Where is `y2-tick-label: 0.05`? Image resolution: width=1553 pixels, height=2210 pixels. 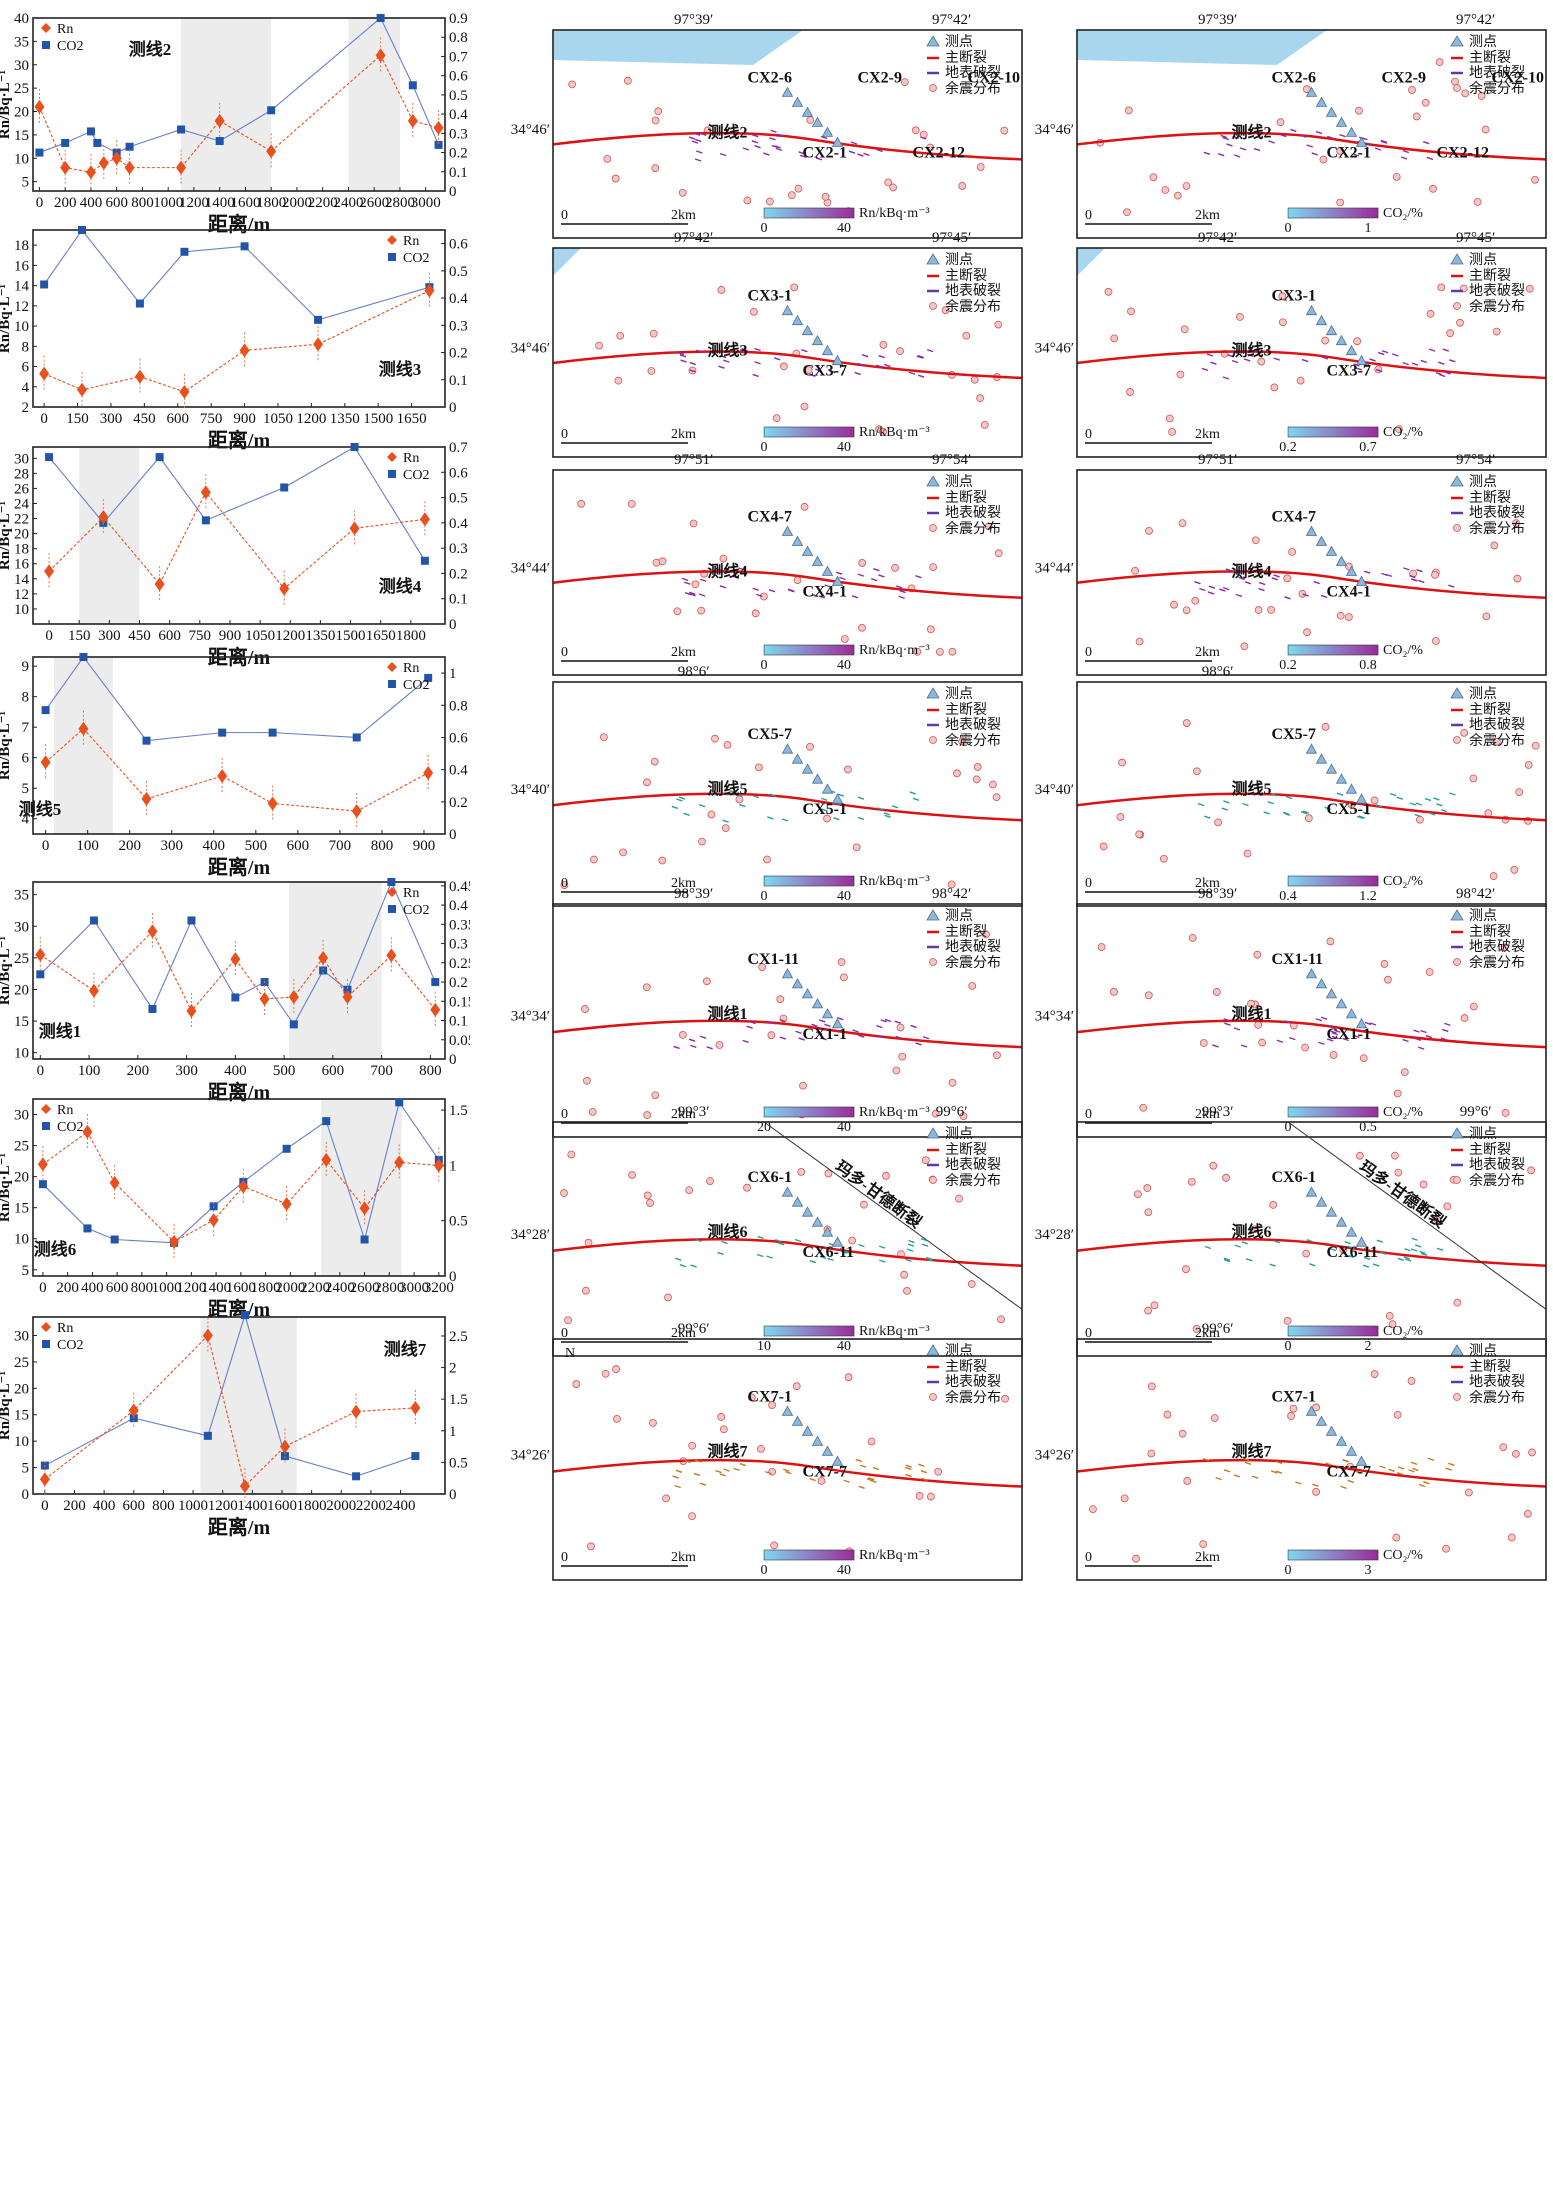 y2-tick-label: 0.05 is located at coordinates (459, 1041).